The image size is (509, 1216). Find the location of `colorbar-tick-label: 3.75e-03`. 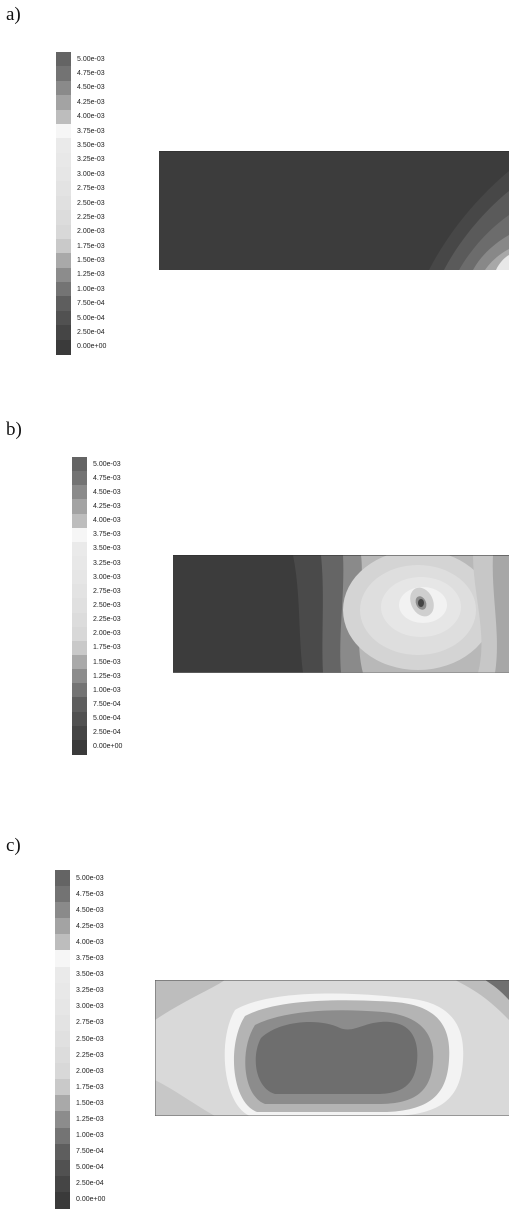

colorbar-tick-label: 3.75e-03 is located at coordinates (90, 959).